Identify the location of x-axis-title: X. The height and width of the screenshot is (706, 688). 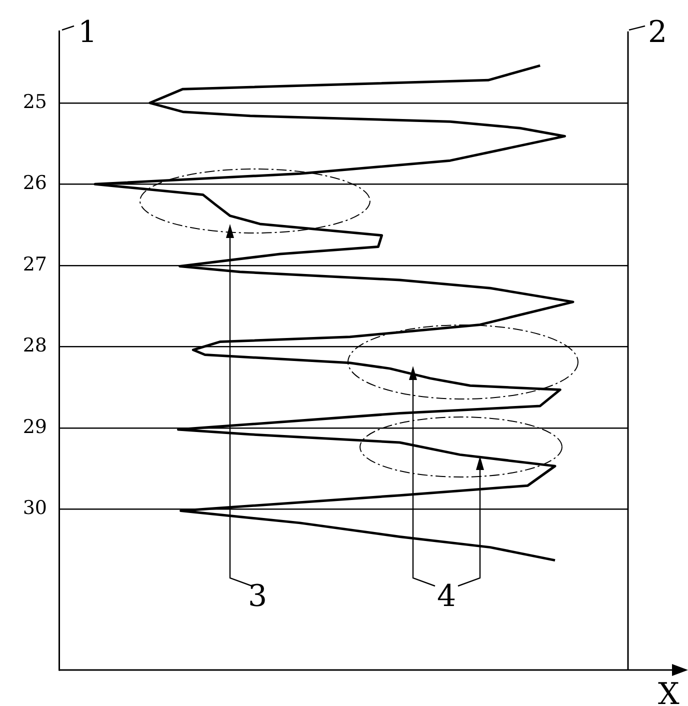
(669, 691).